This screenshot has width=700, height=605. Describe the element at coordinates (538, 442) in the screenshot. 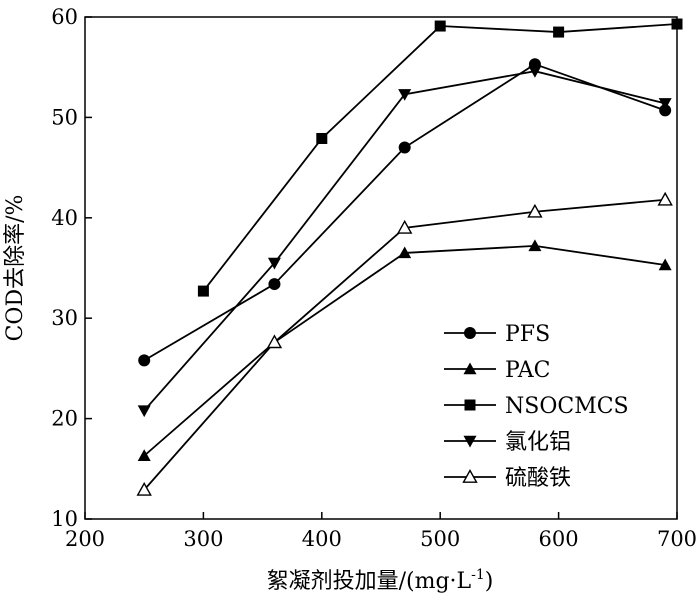

I see `legend-label: 氯化铝` at that location.